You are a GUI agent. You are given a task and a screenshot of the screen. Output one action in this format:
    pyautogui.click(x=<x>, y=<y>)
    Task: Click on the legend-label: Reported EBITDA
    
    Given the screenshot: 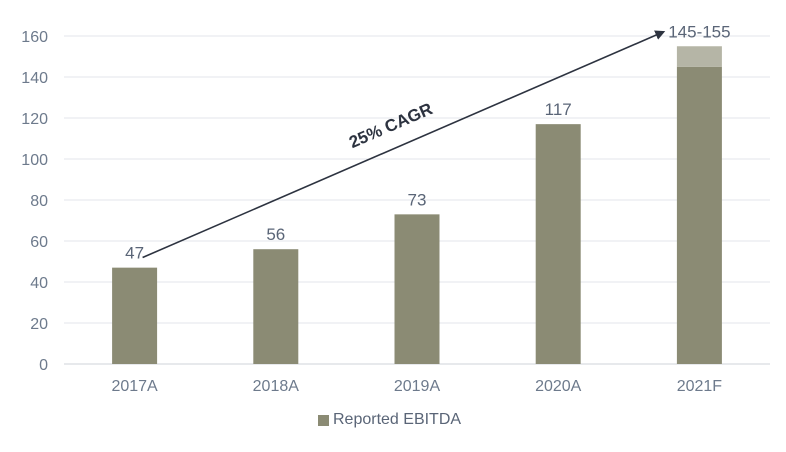 What is the action you would take?
    pyautogui.click(x=397, y=419)
    